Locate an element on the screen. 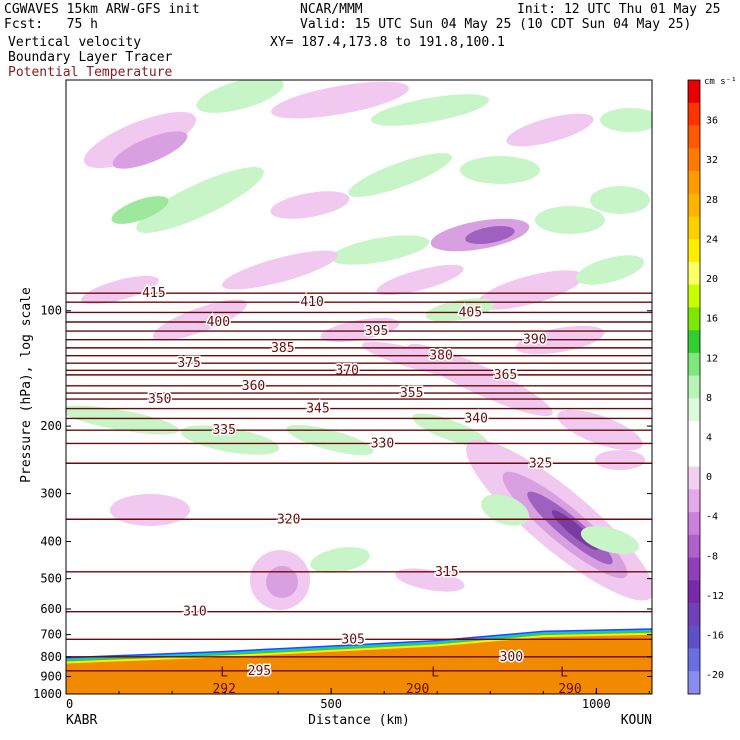 The height and width of the screenshot is (740, 740). y-tick-label: 1000 is located at coordinates (47, 694).